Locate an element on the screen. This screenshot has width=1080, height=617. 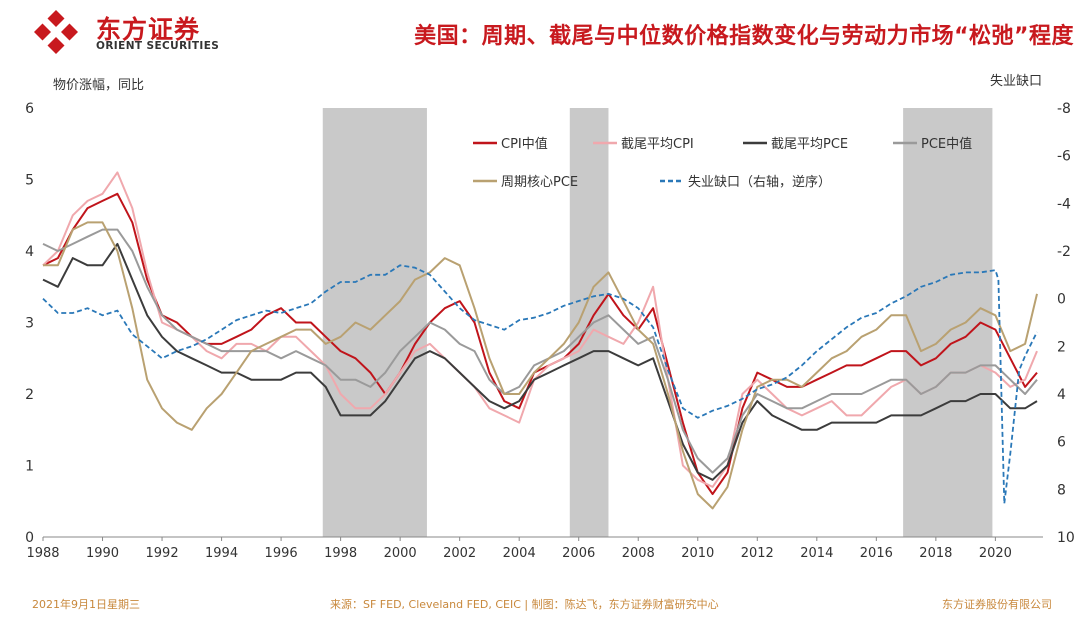
x-tick-label-2014: 2014 is located at coordinates (816, 553).